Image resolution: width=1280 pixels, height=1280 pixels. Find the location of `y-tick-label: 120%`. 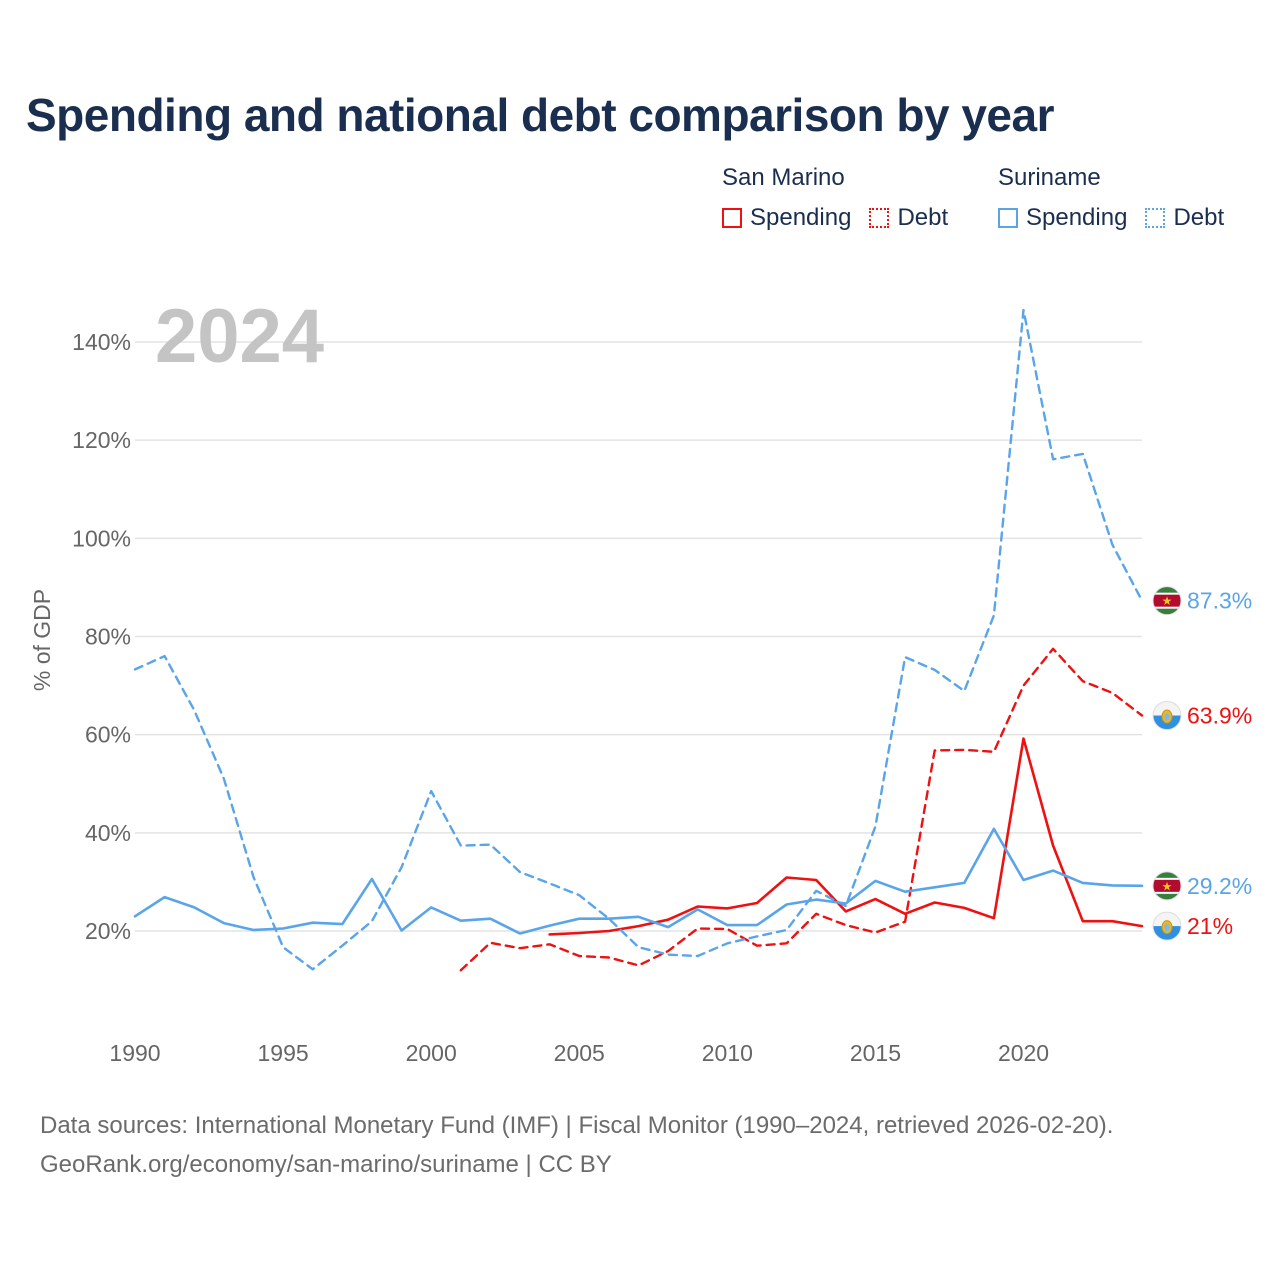

y-tick-label: 120% is located at coordinates (101, 440).